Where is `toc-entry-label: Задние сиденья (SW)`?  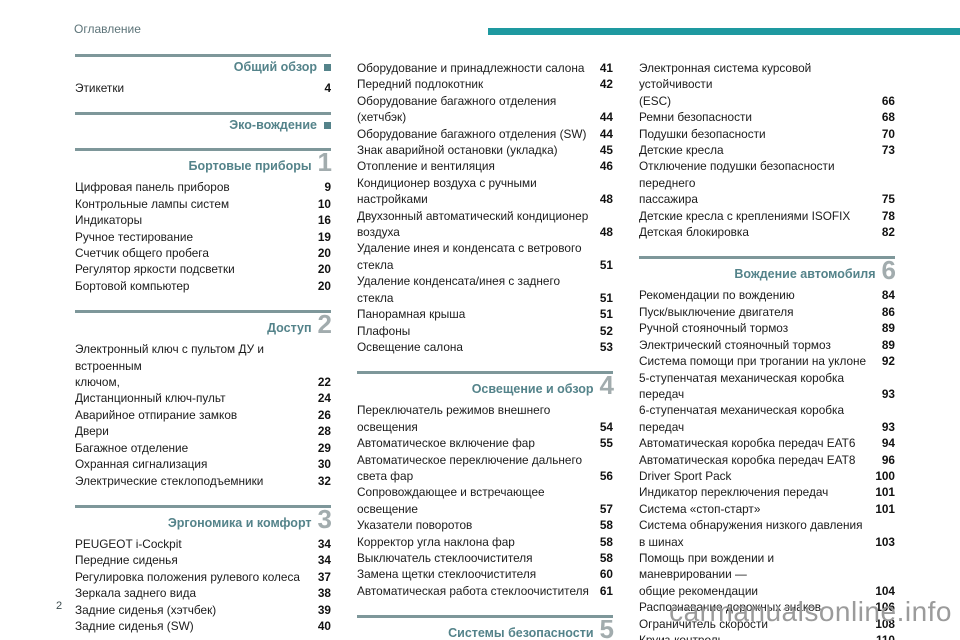 toc-entry-label: Задние сиденья (SW) is located at coordinates (134, 625).